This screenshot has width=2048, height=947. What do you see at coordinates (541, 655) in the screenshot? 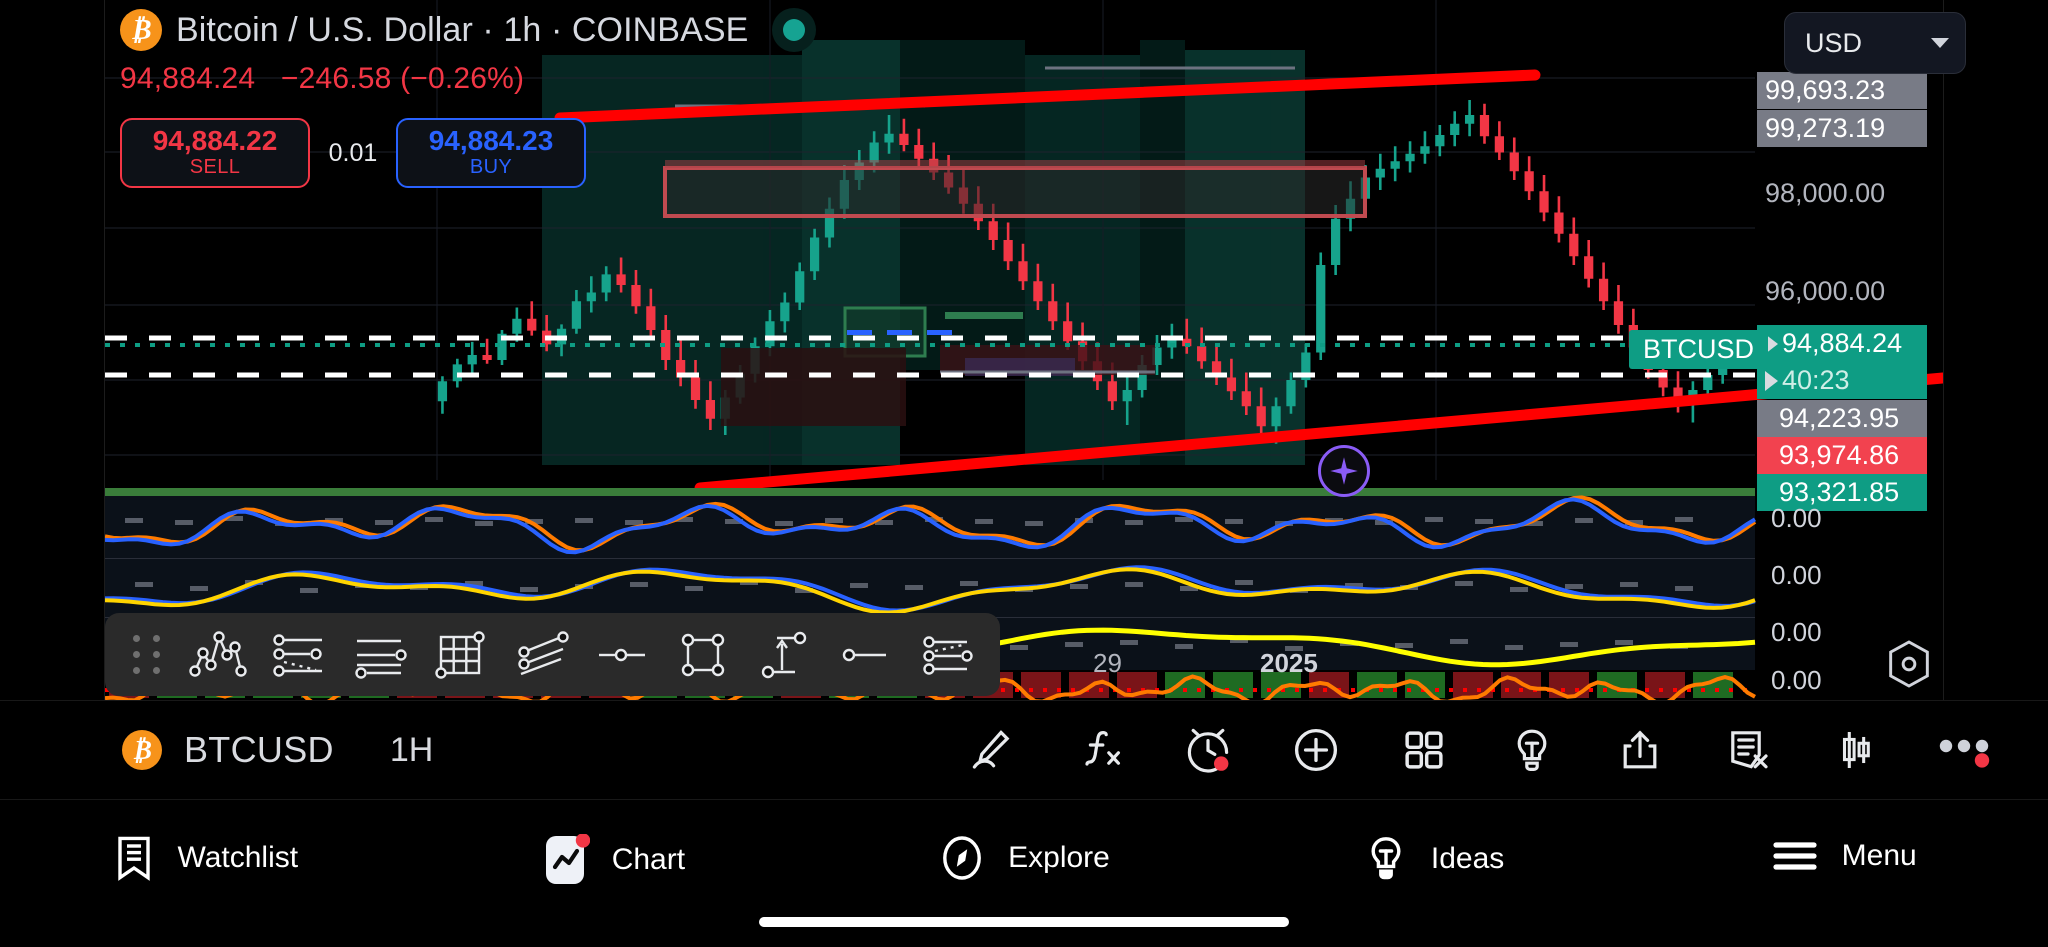
I see `parallel-channel-icon` at bounding box center [541, 655].